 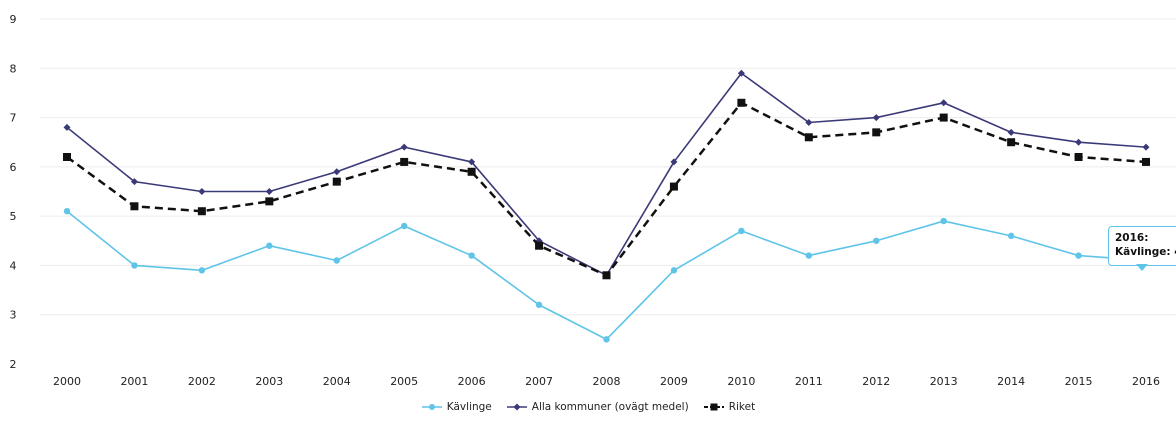 I want to click on y-tick-label: 8, so click(x=13, y=68).